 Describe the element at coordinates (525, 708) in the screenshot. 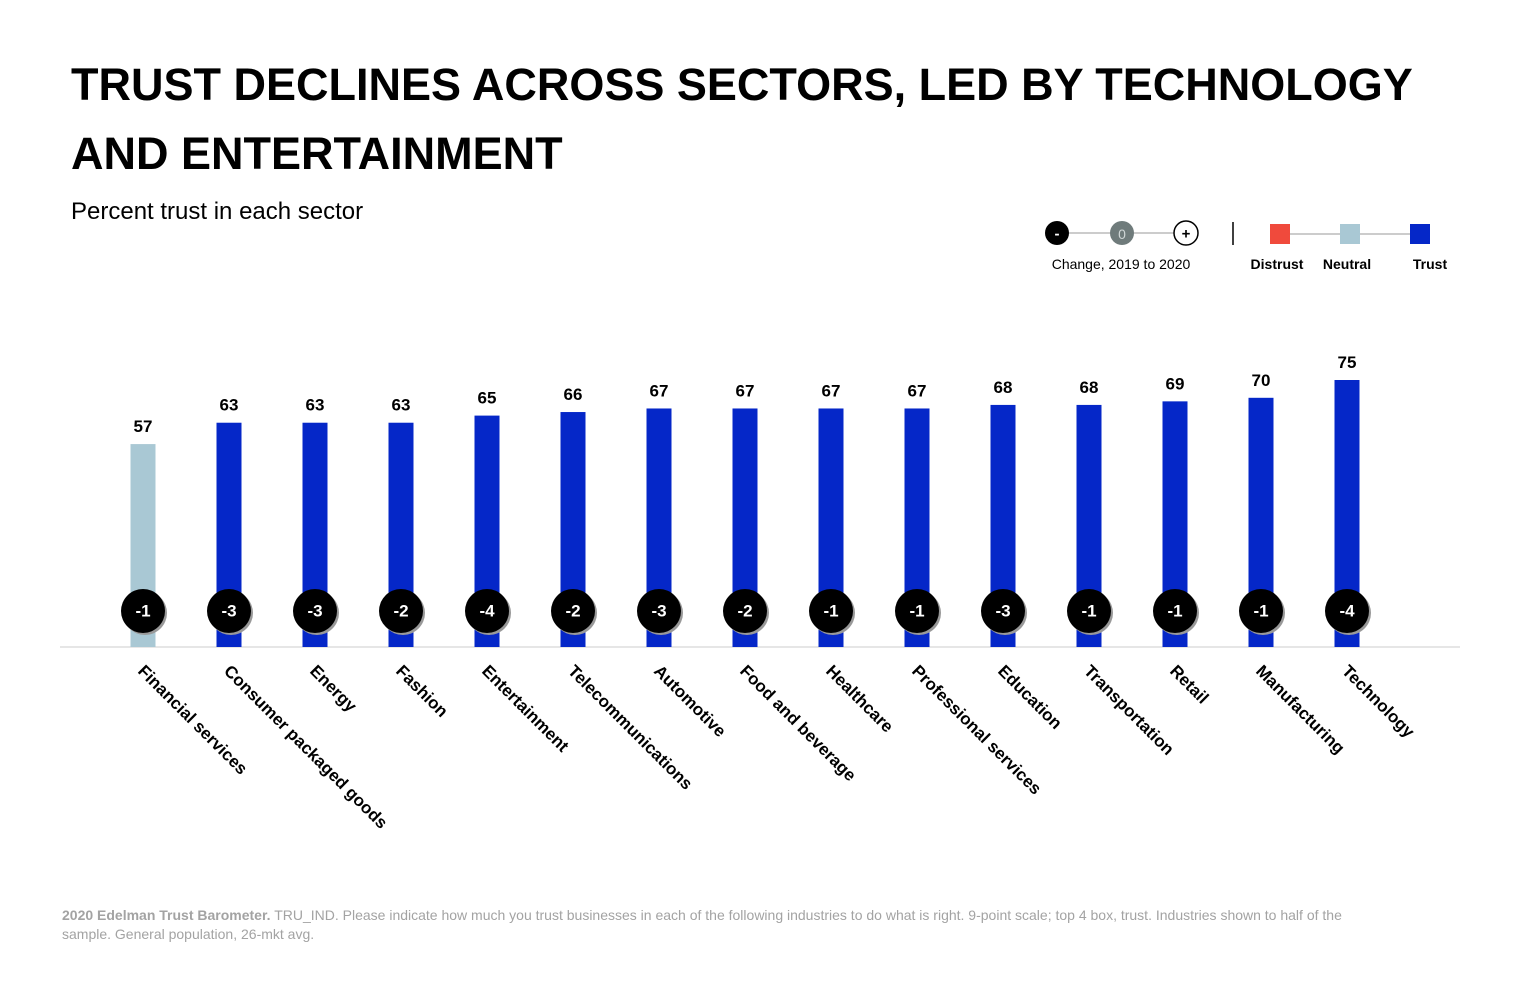

I see `x-tick-label: Entertainment` at that location.